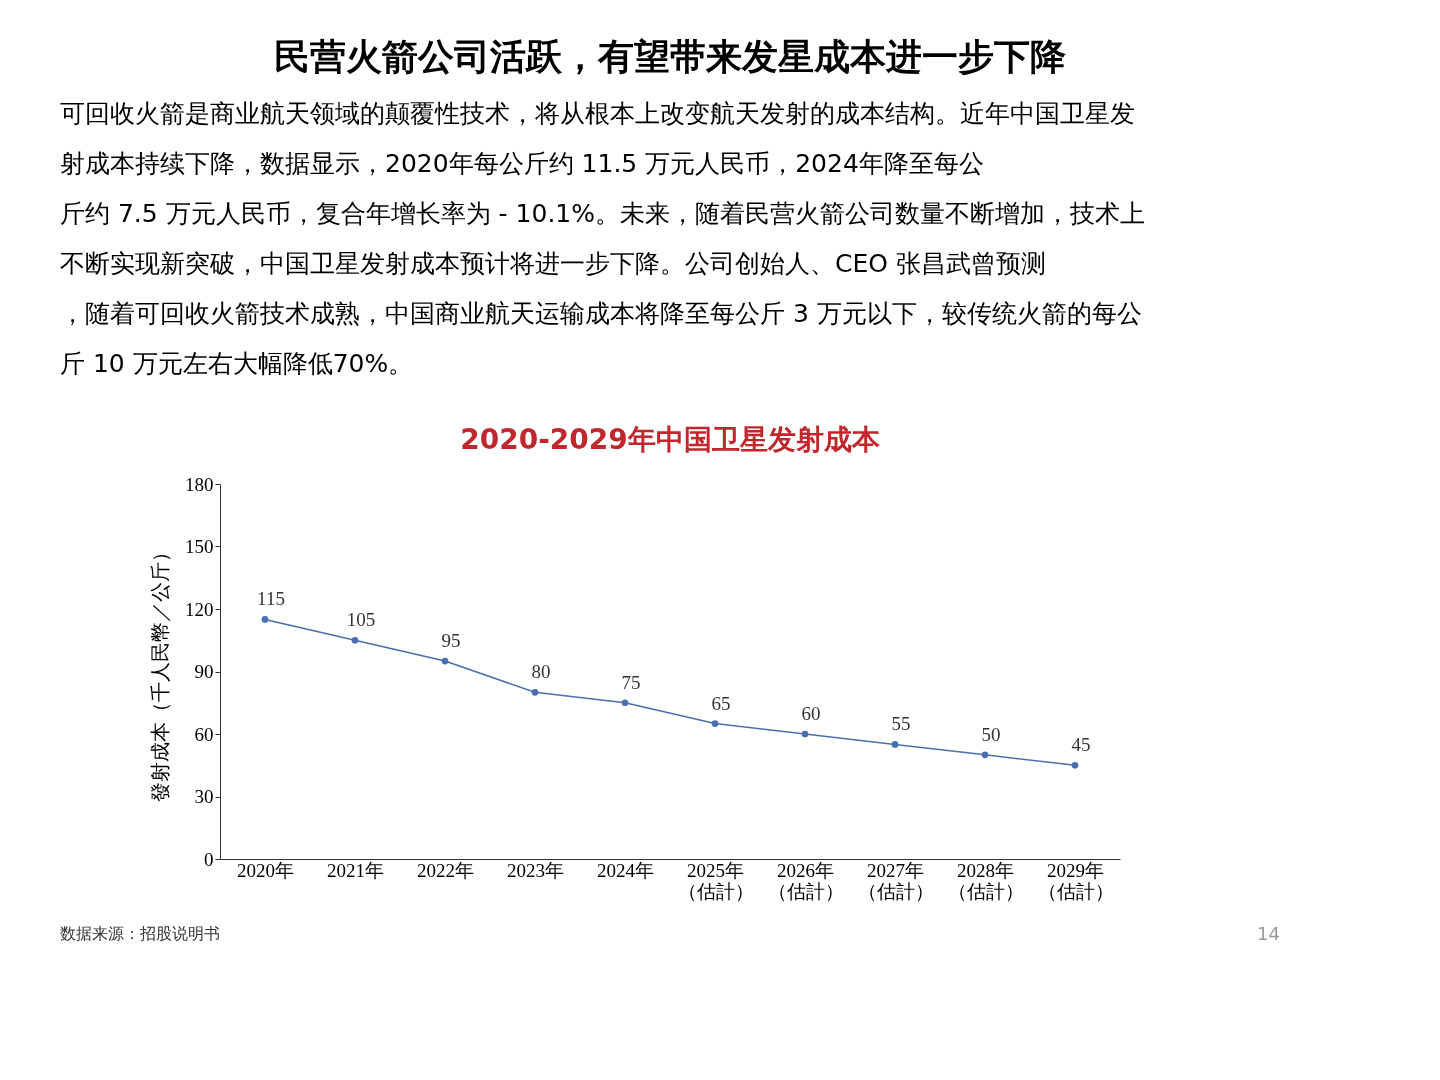 This screenshot has height=1080, width=1440. I want to click on y-tick-label: 150, so click(199, 546).